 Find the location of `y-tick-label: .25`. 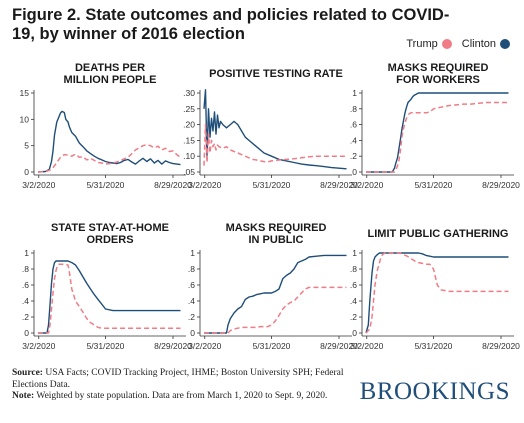

y-tick-label: .25 is located at coordinates (189, 109).